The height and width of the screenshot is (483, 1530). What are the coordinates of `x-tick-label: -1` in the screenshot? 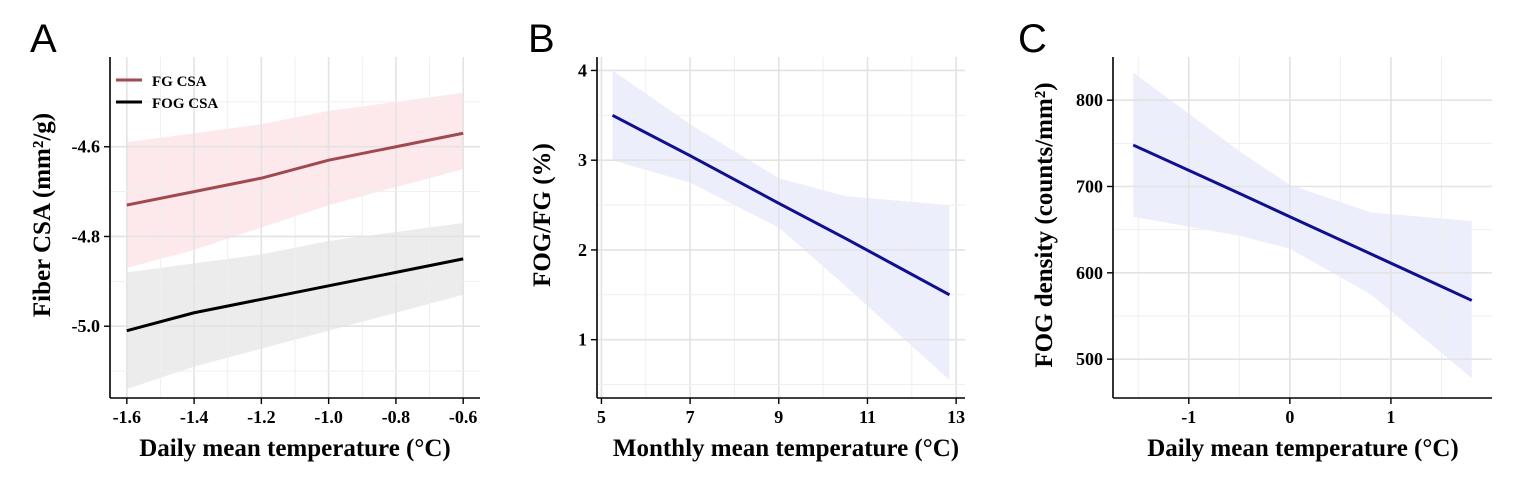 It's located at (1188, 417).